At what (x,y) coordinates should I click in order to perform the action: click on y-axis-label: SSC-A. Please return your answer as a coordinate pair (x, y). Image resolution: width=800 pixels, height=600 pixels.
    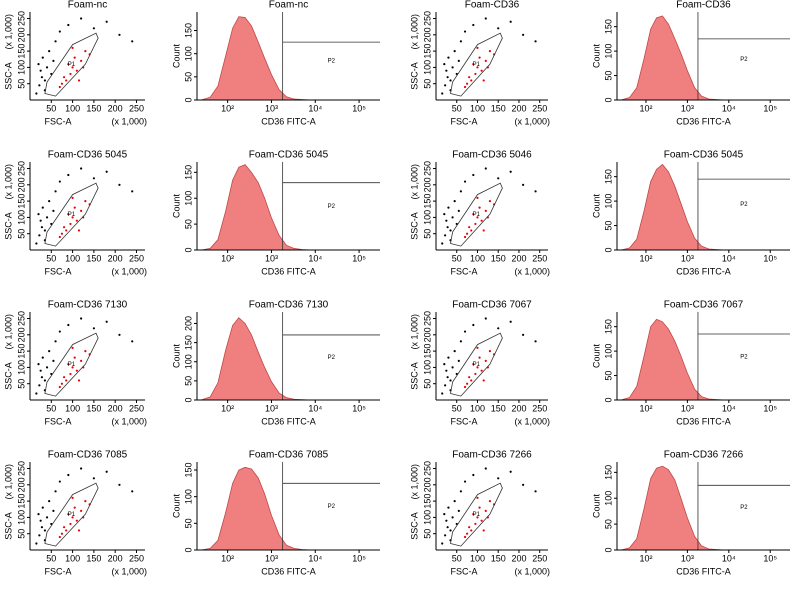
    Looking at the image, I should click on (8, 226).